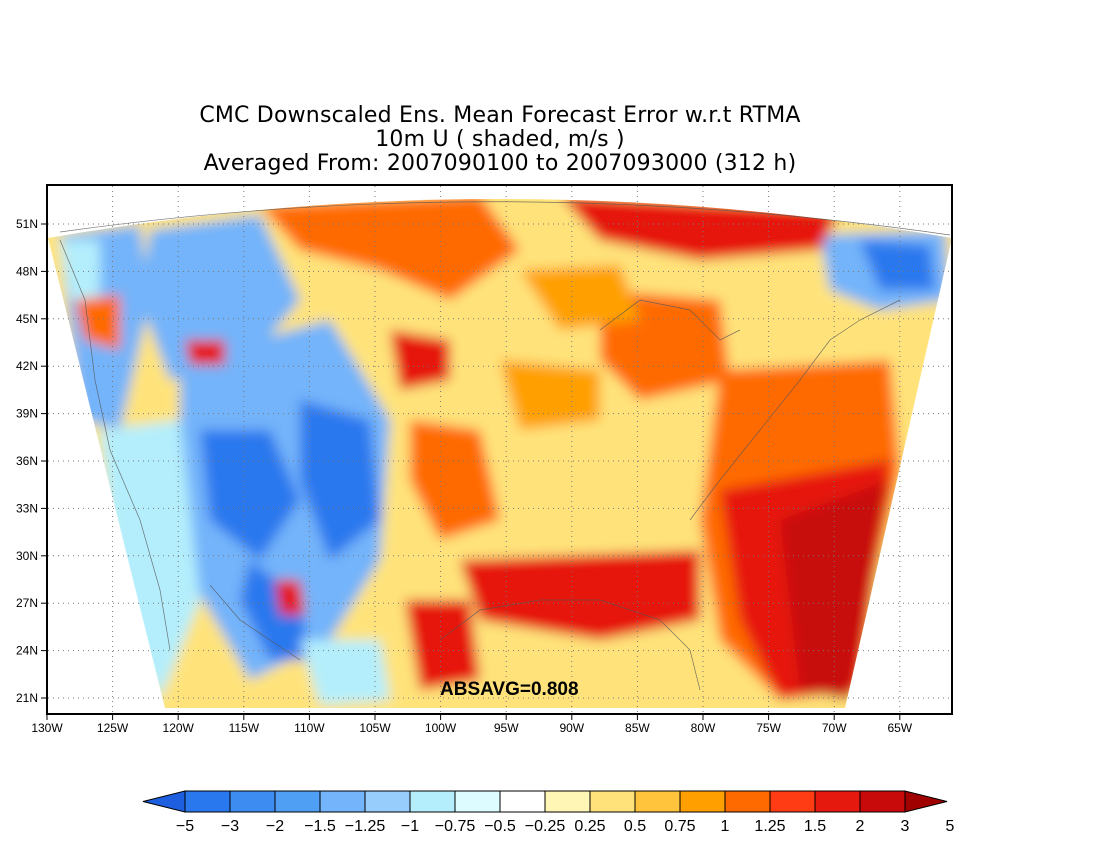  I want to click on colorbar-low-arrow, so click(164, 801).